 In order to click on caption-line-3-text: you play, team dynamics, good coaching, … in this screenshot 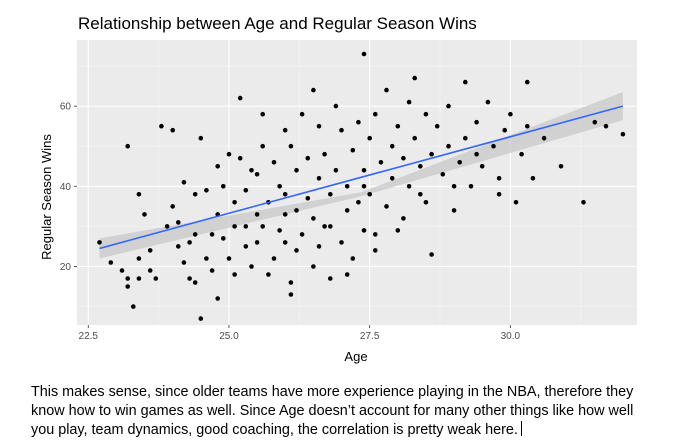, I will do `click(274, 430)`.